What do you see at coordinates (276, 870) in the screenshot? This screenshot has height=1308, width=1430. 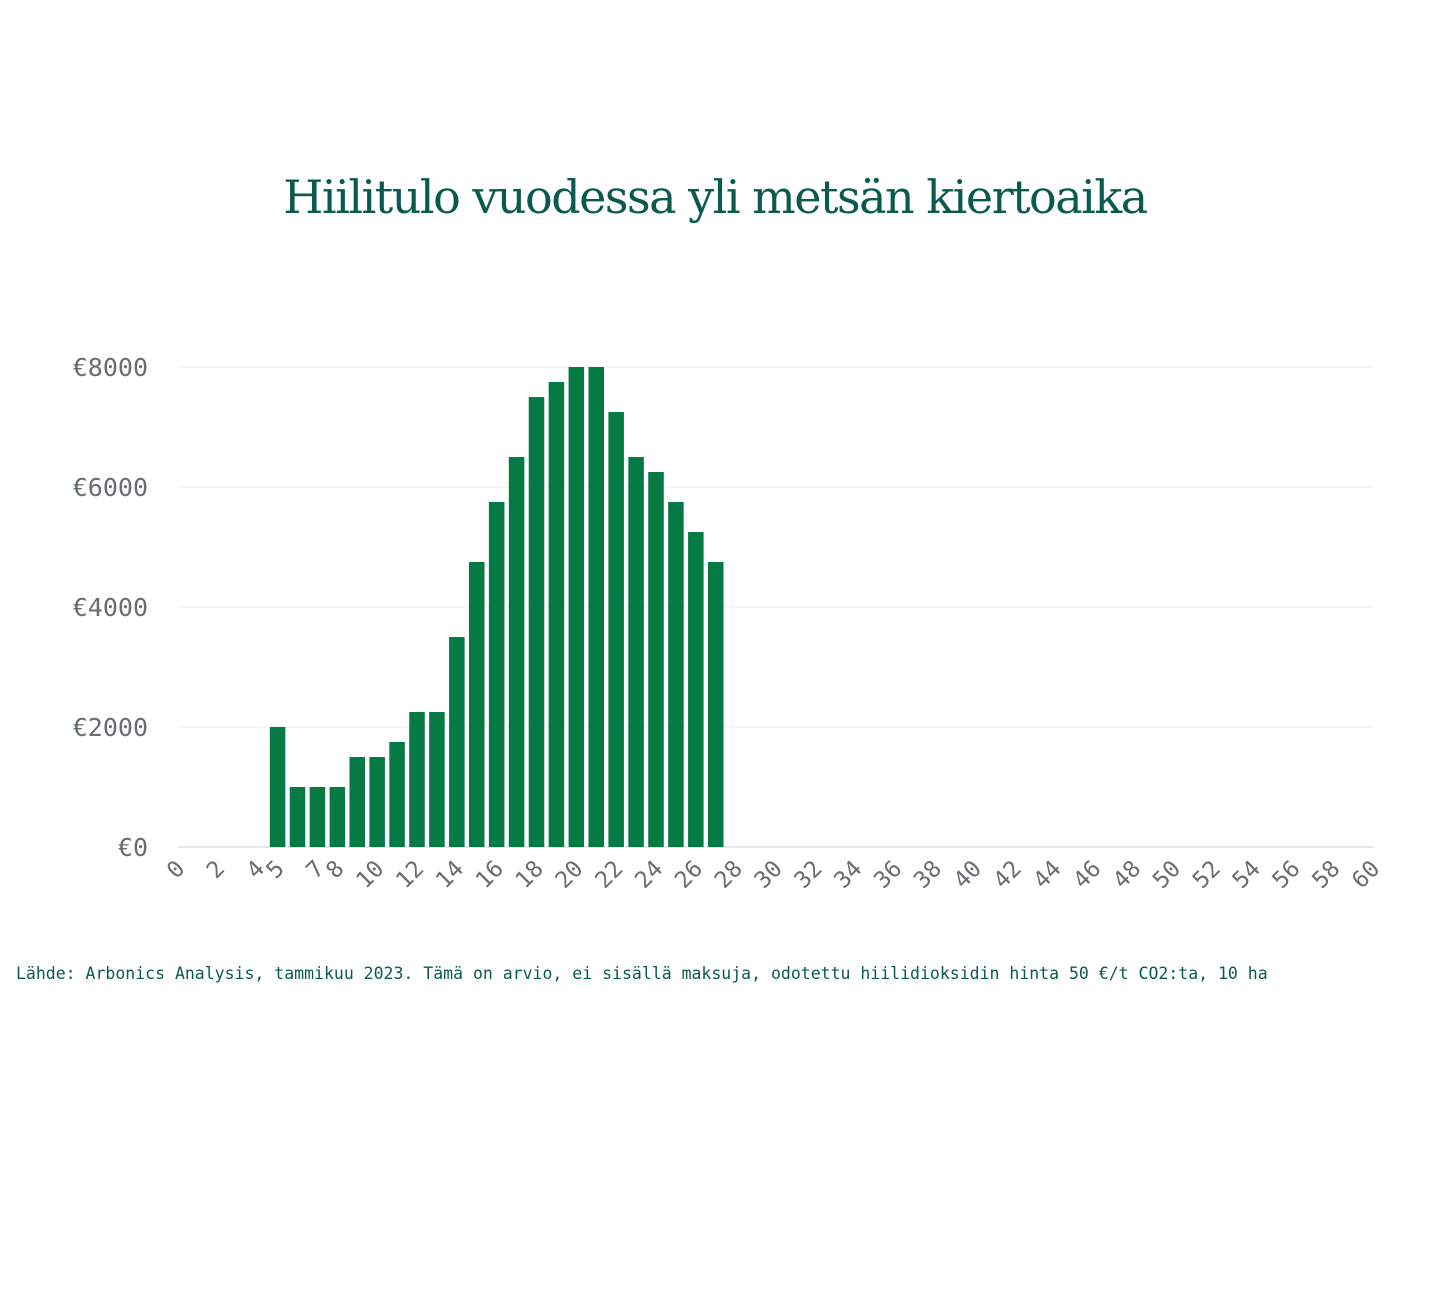 I see `x-tick-label: 5` at bounding box center [276, 870].